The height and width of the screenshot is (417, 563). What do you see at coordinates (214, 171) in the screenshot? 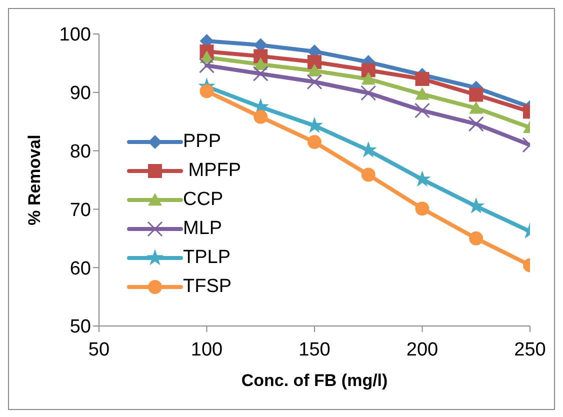
I see `legend-label: MPFP` at bounding box center [214, 171].